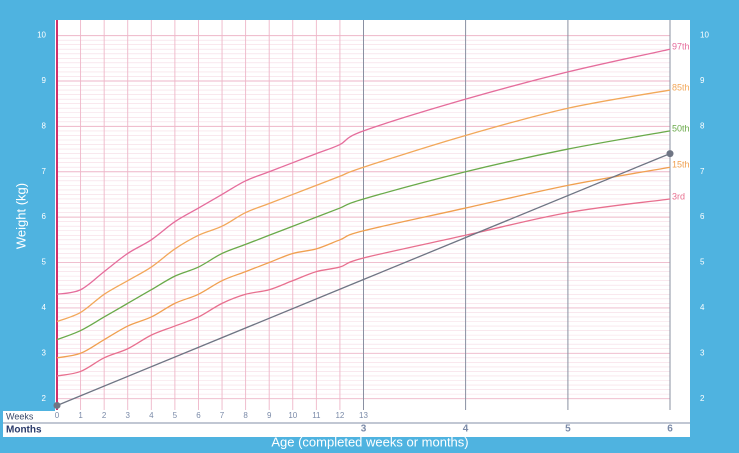  What do you see at coordinates (704, 35) in the screenshot?
I see `y-tick-label-right: 10` at bounding box center [704, 35].